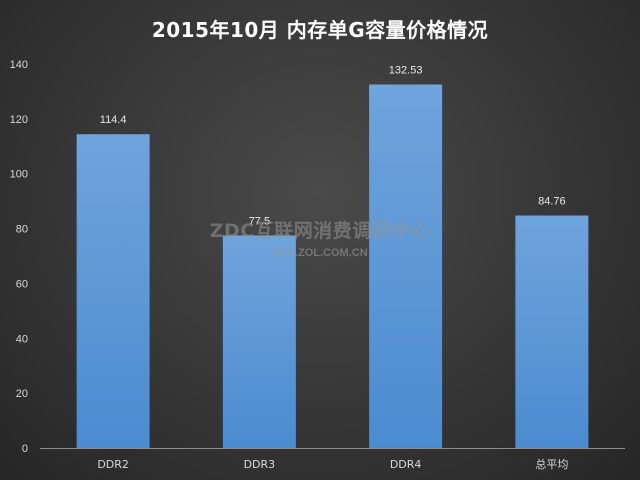 The width and height of the screenshot is (640, 480). What do you see at coordinates (406, 266) in the screenshot?
I see `bar-DDR4` at bounding box center [406, 266].